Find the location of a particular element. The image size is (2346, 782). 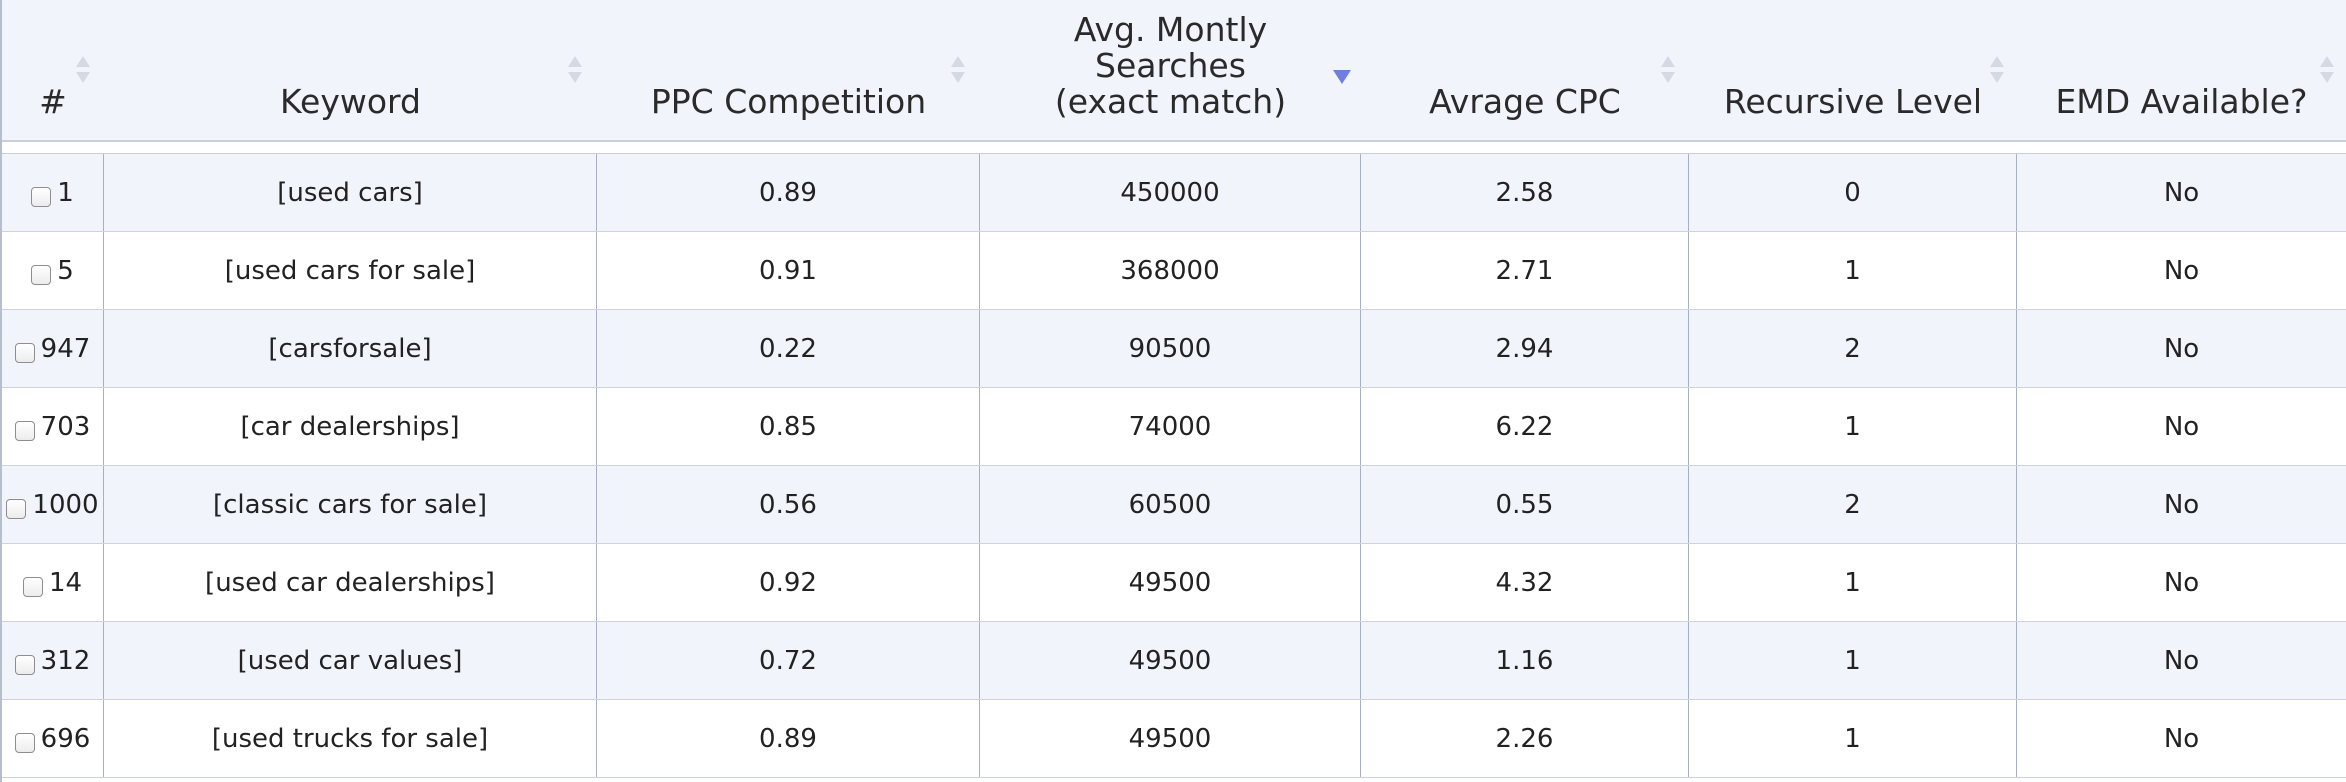

recursive-level-cell: 0 is located at coordinates (1853, 192).